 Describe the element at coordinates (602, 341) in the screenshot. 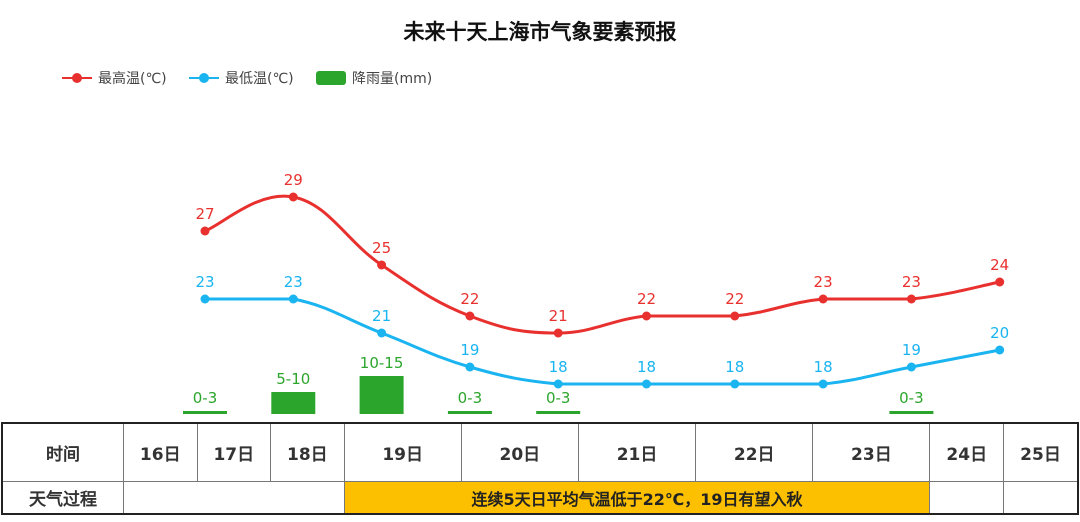

I see `low-temp-line` at that location.